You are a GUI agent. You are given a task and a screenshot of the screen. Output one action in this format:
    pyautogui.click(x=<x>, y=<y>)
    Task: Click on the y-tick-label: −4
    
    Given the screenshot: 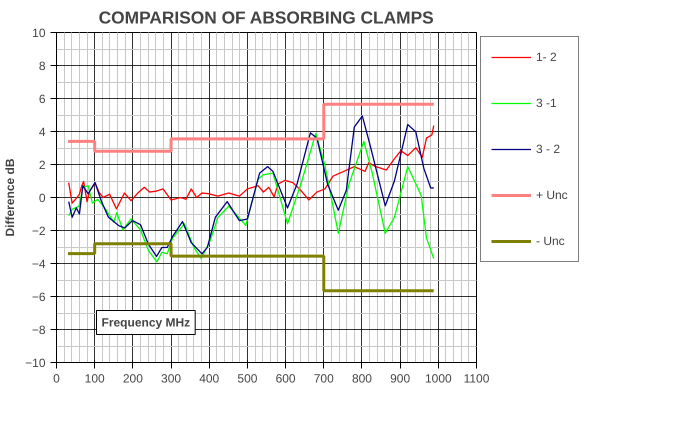 What is the action you would take?
    pyautogui.click(x=39, y=264)
    